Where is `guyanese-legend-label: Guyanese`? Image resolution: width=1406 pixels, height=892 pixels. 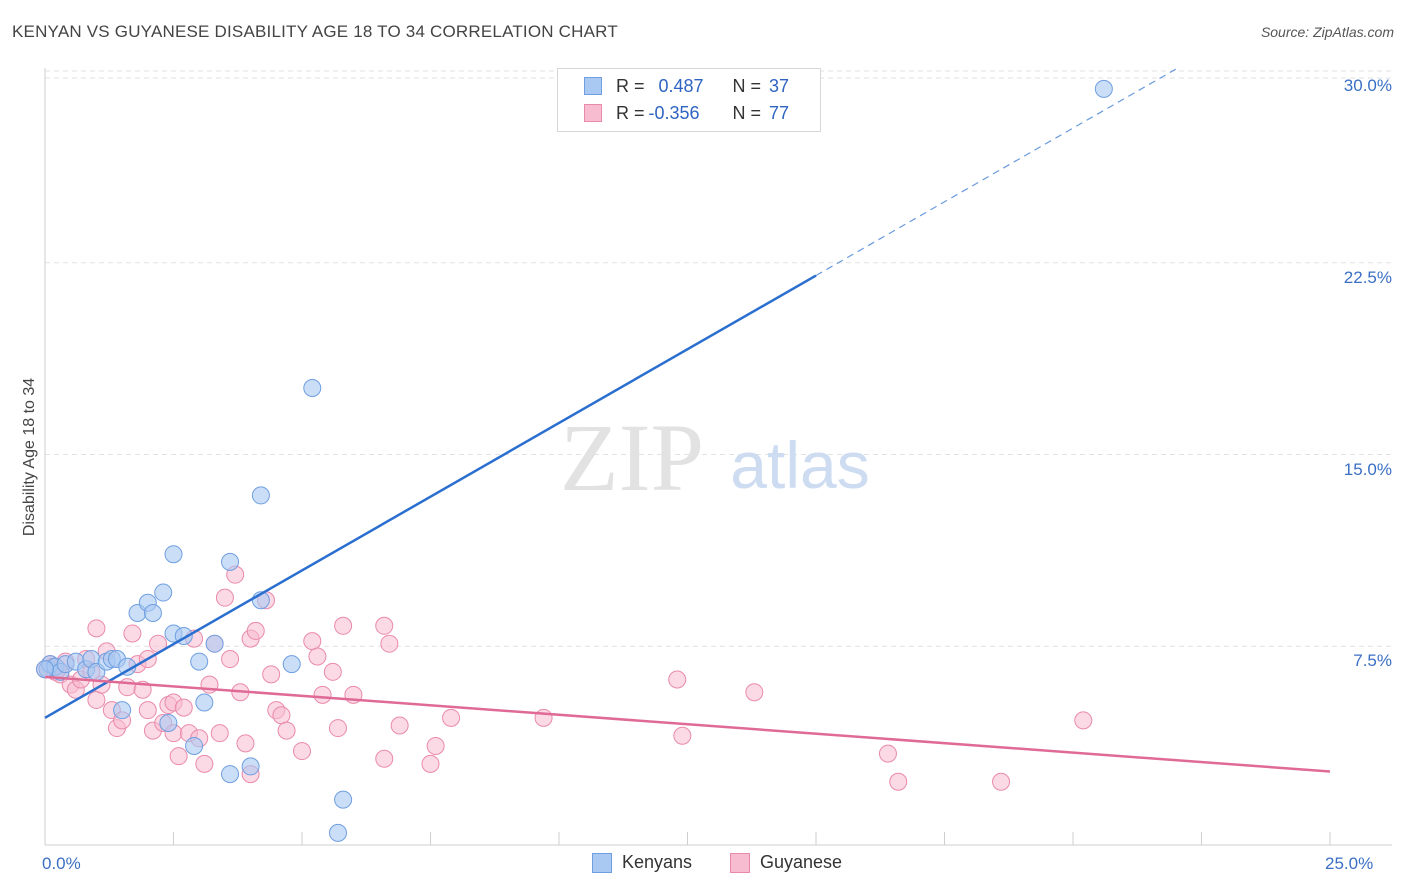 guyanese-legend-label: Guyanese is located at coordinates (801, 862).